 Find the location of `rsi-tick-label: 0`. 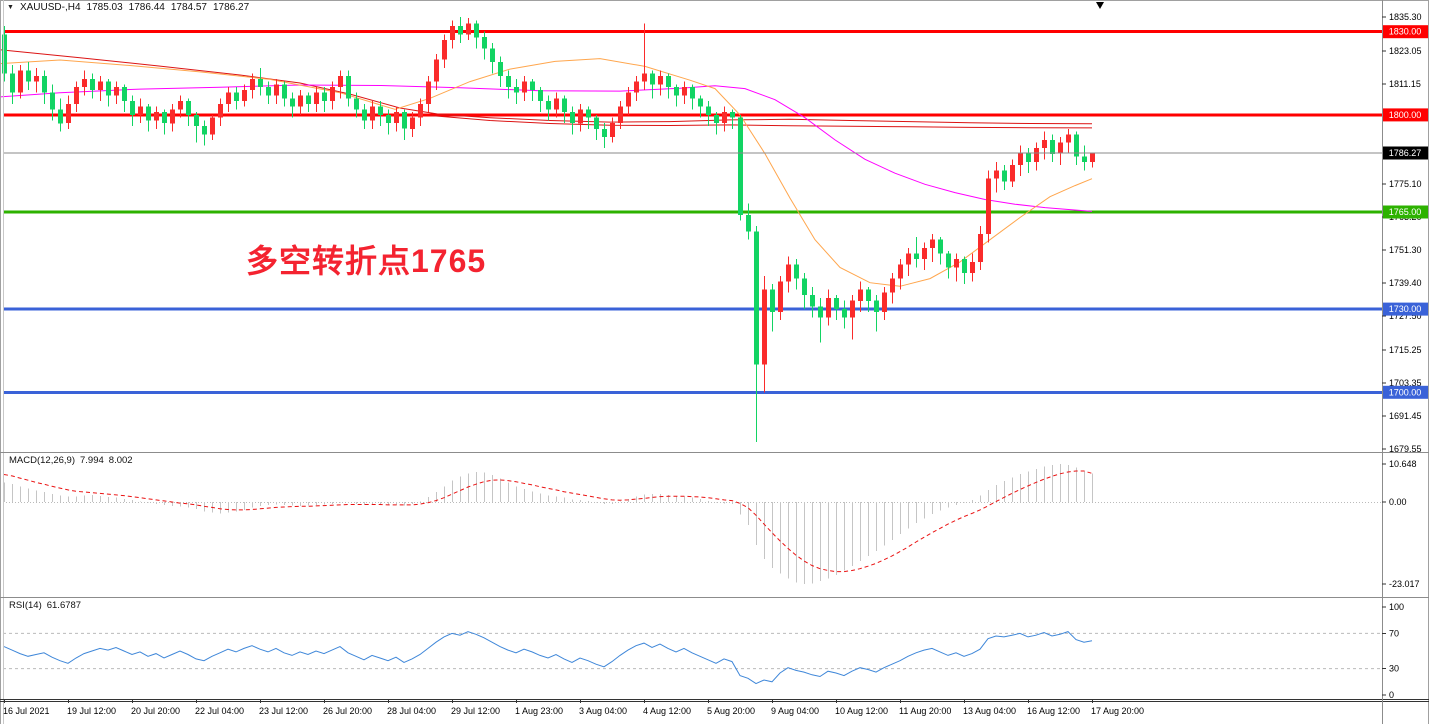

rsi-tick-label: 0 is located at coordinates (1391, 695).